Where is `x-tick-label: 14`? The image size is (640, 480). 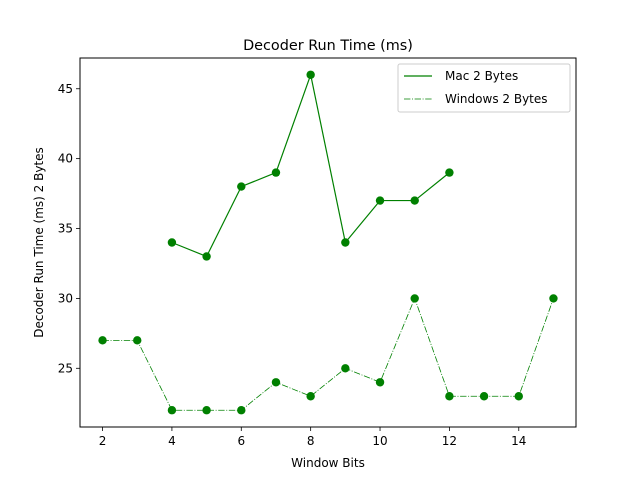 x-tick-label: 14 is located at coordinates (518, 441).